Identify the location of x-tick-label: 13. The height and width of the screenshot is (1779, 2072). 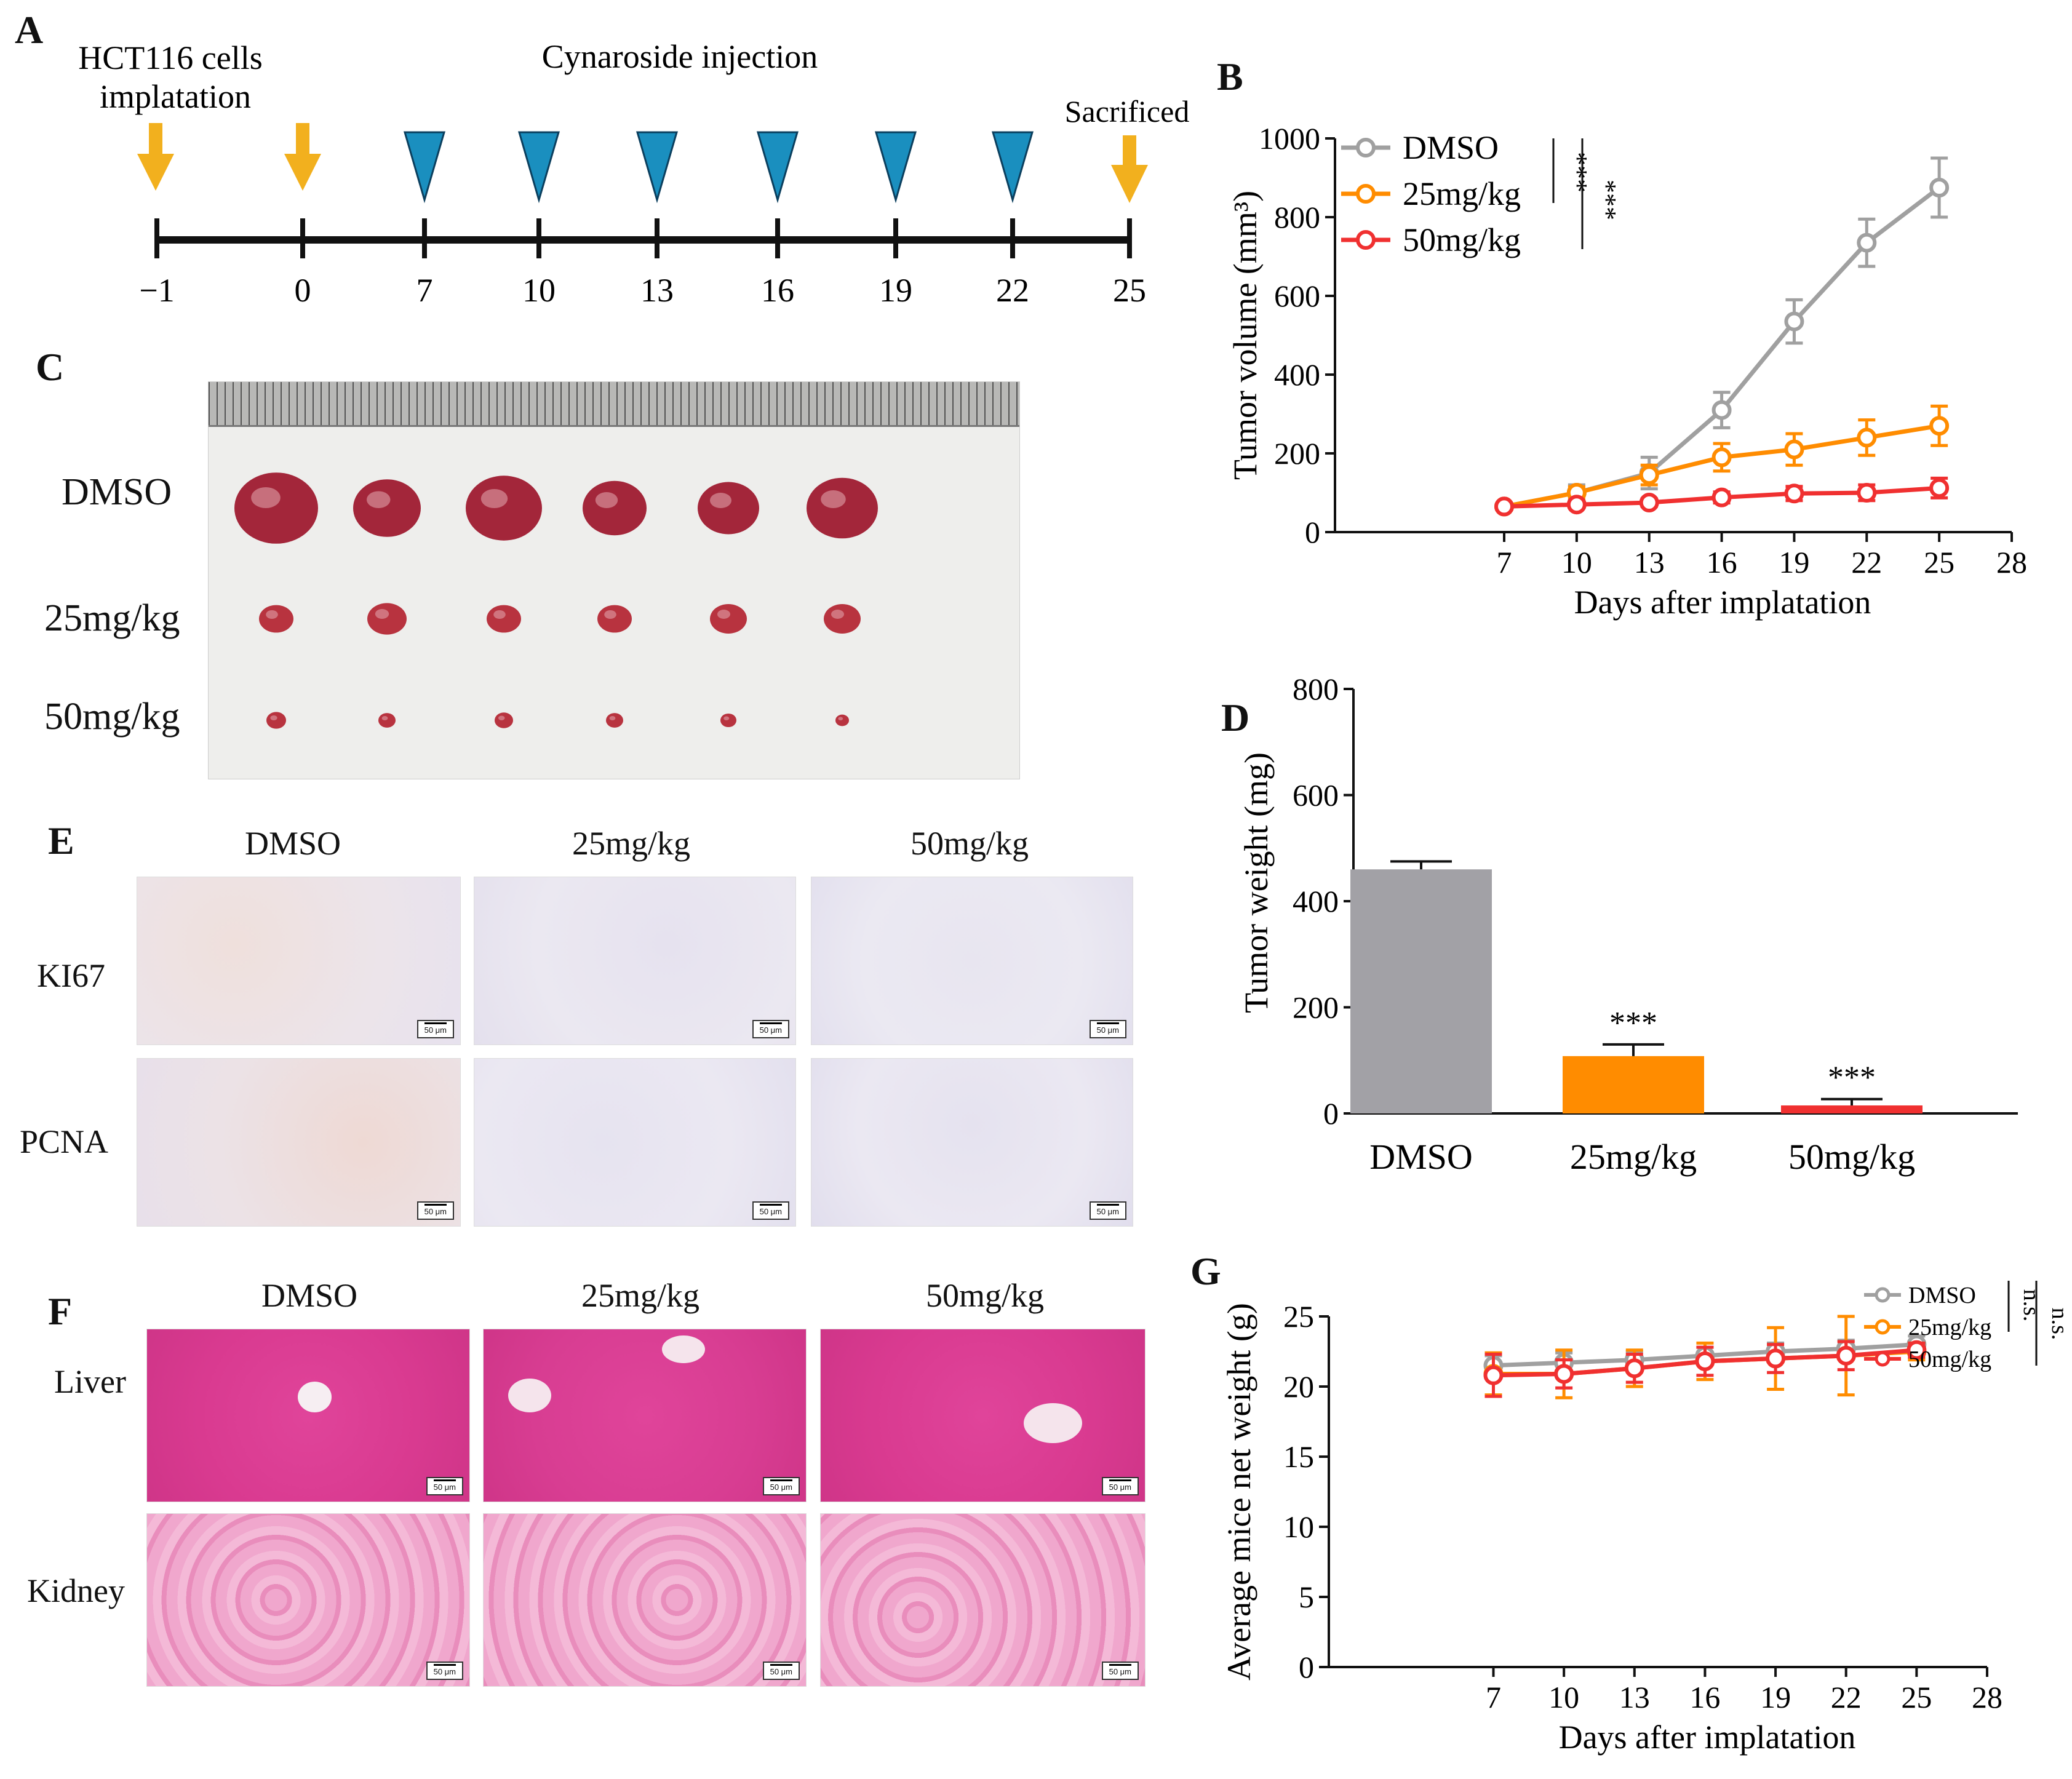
(1650, 562).